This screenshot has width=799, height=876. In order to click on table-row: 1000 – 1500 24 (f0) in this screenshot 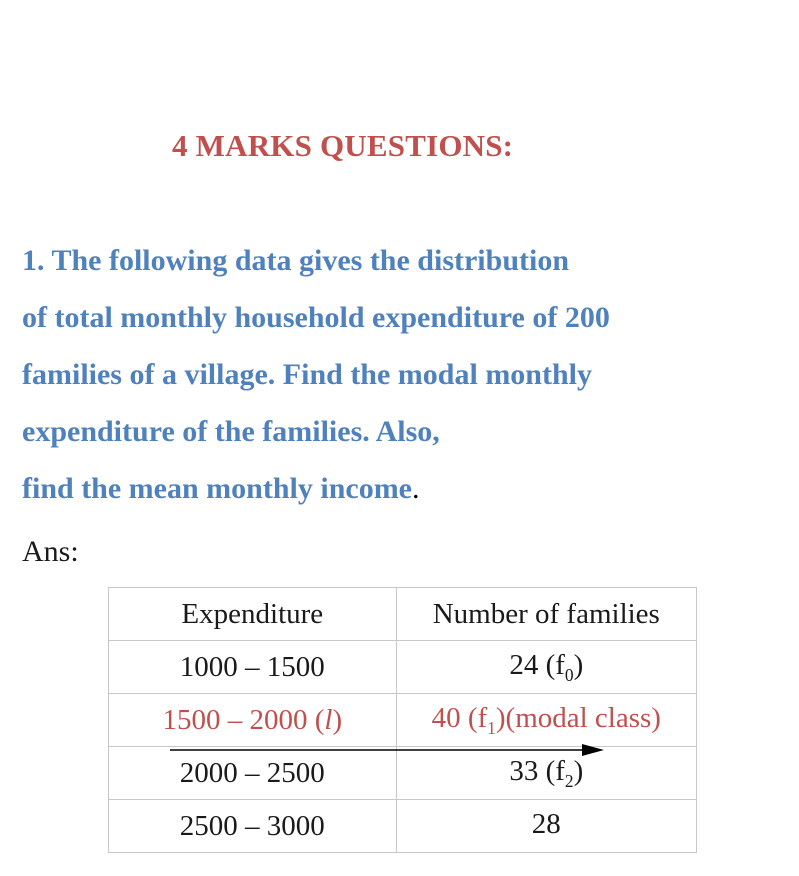, I will do `click(403, 667)`.